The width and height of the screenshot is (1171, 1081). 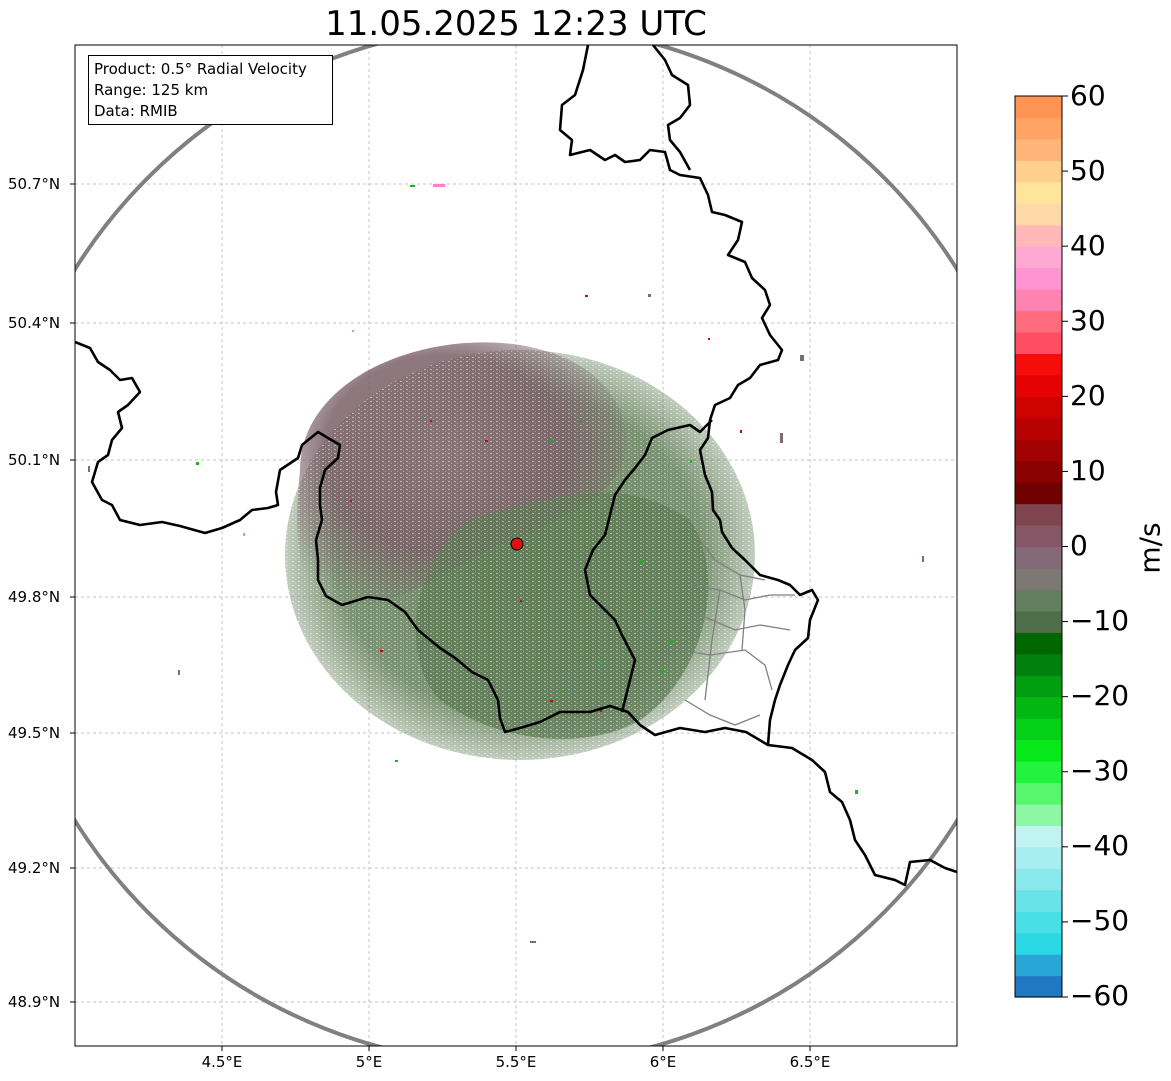 I want to click on lat-label-50-4: 50.4°N, so click(x=34, y=323).